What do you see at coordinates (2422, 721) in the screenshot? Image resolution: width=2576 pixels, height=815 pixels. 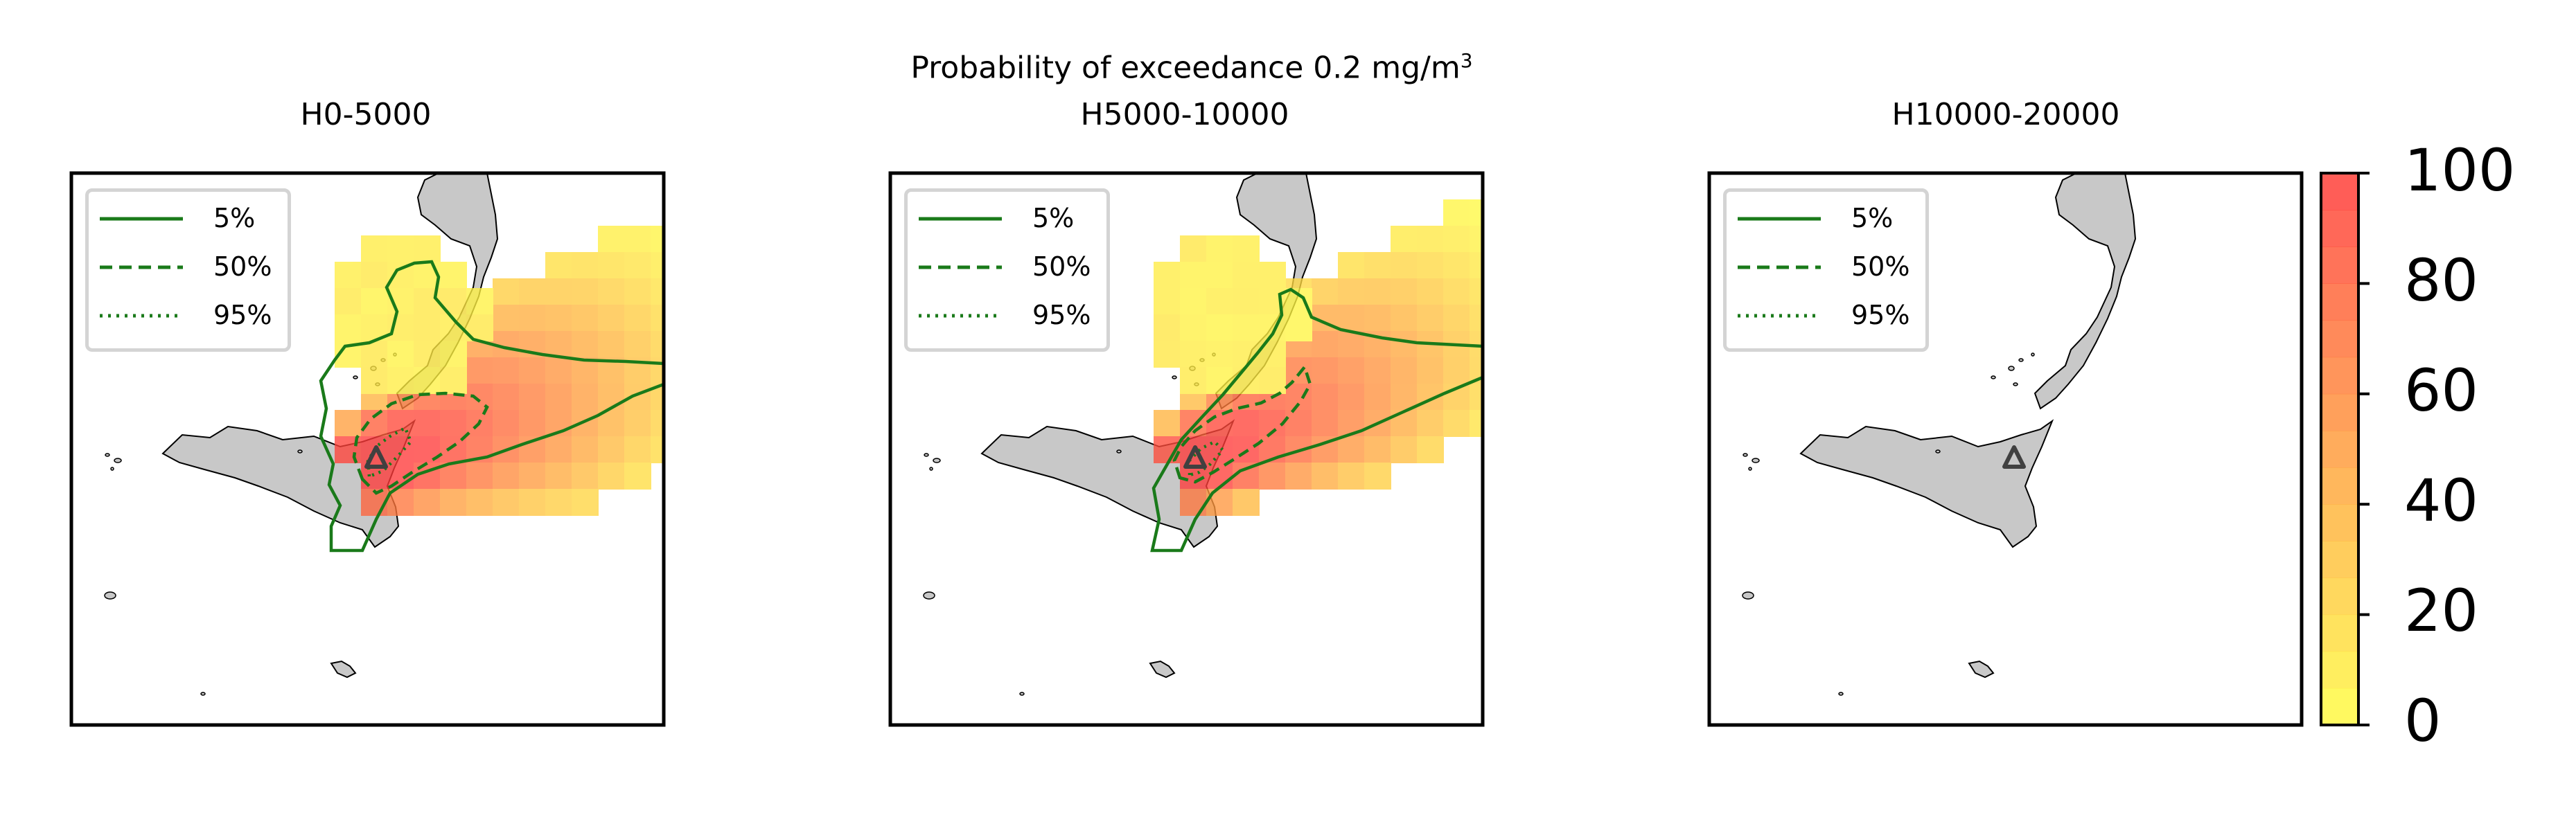 I see `colorbar-tick-label-0: 0` at bounding box center [2422, 721].